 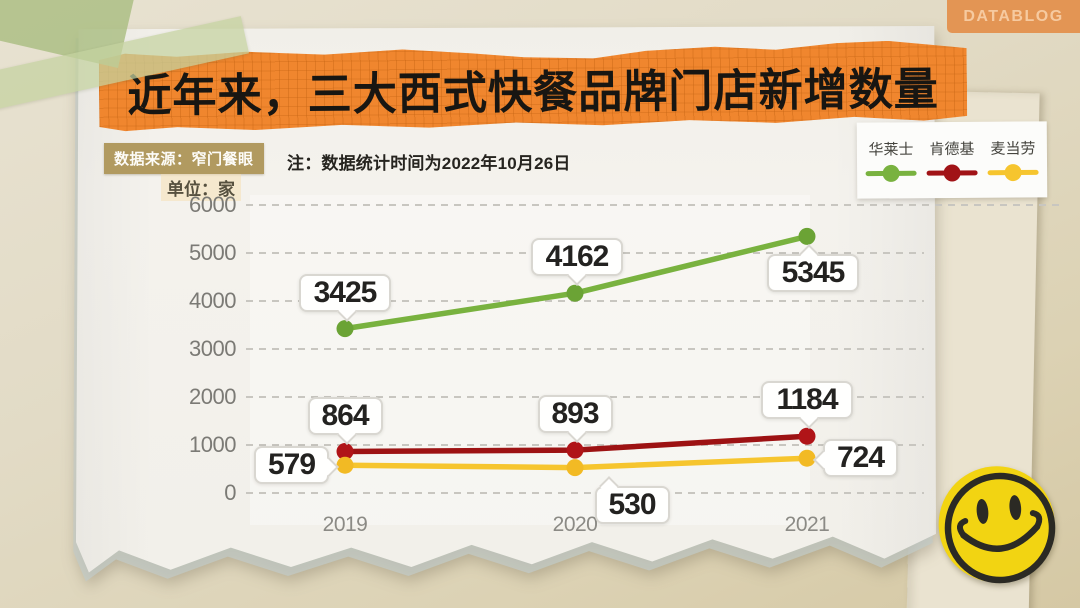 What do you see at coordinates (1013, 148) in the screenshot?
I see `legend-label: 麦当劳` at bounding box center [1013, 148].